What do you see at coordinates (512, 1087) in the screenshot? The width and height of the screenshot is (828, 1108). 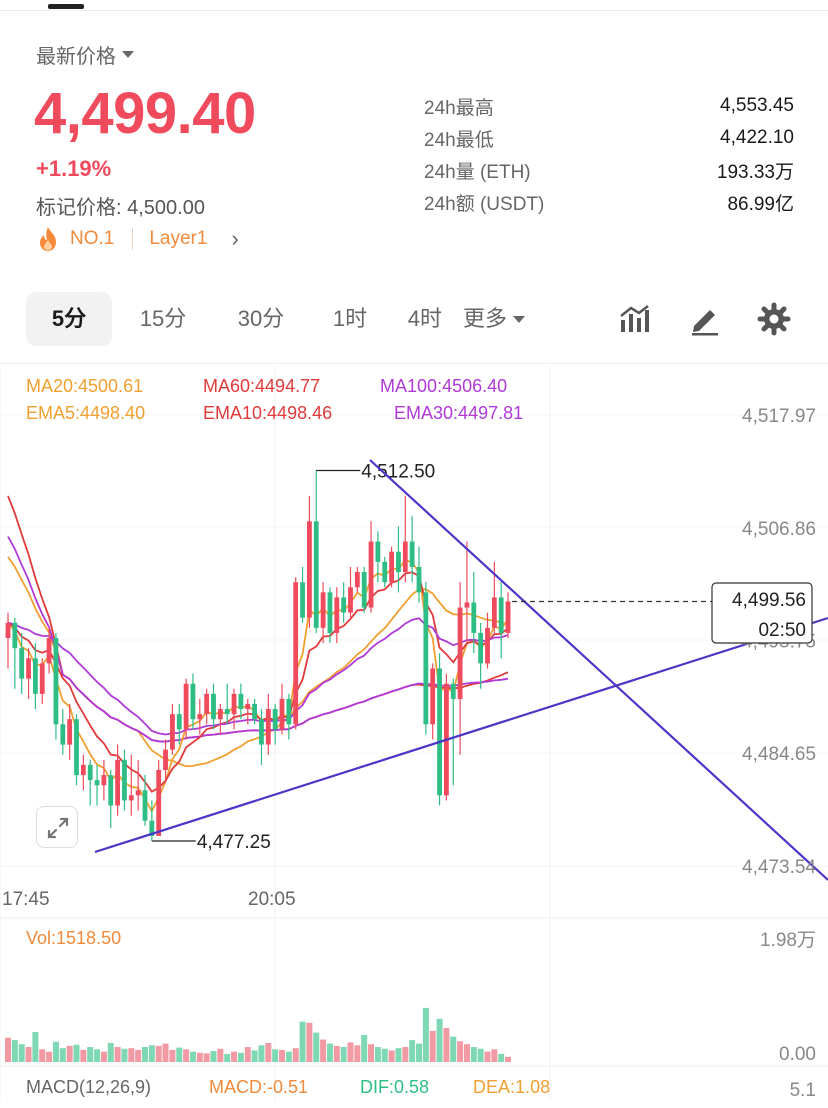 I see `dea-value: DEA:1.08` at bounding box center [512, 1087].